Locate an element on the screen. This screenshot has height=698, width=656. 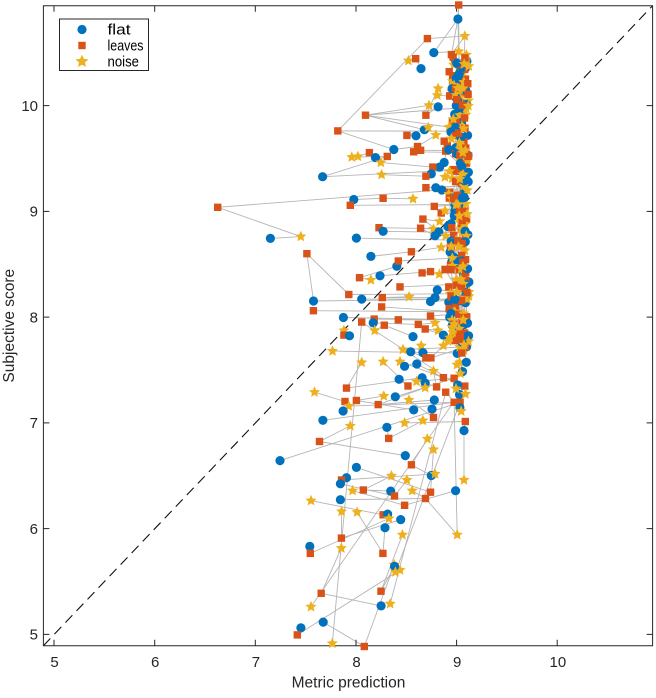
svg-text: Metric prediction is located at coordinates (349, 682).